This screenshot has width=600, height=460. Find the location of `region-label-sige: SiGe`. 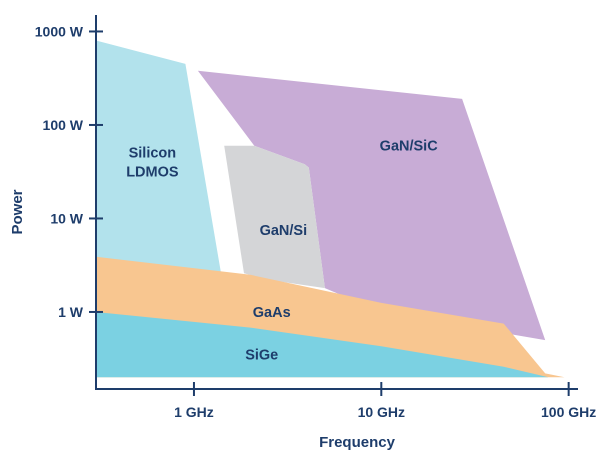

region-label-sige: SiGe is located at coordinates (261, 356).